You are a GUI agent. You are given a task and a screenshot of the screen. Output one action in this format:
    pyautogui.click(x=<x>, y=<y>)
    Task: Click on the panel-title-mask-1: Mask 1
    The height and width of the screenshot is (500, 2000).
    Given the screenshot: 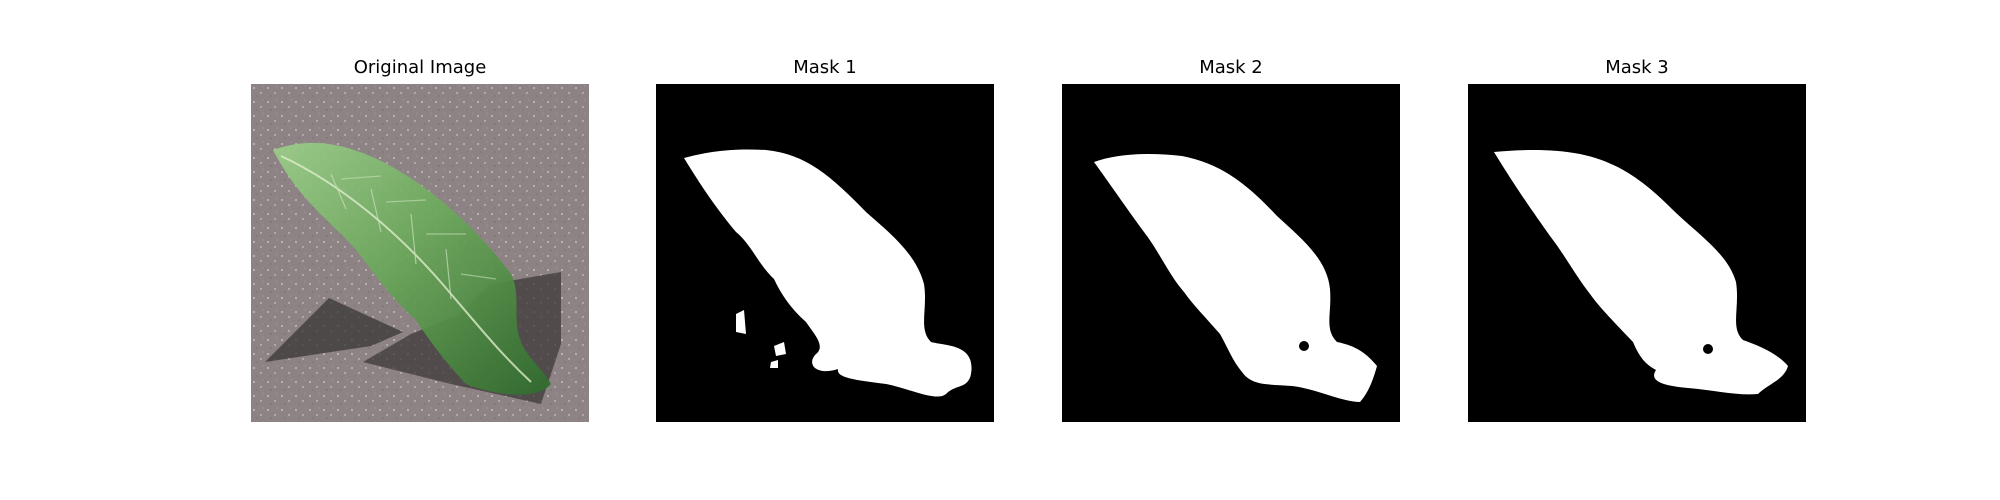 What is the action you would take?
    pyautogui.click(x=825, y=67)
    